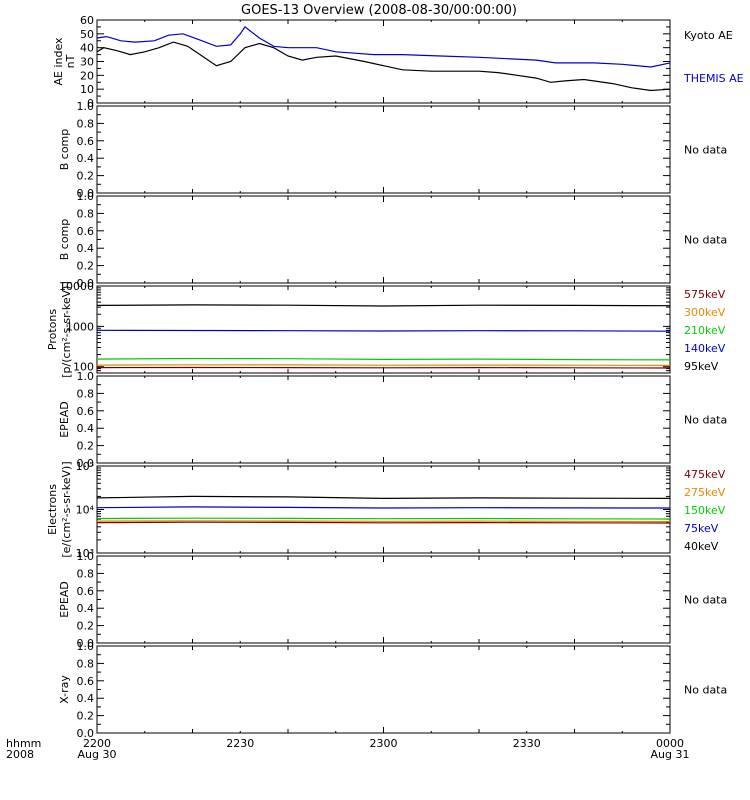 Image resolution: width=750 pixels, height=800 pixels. I want to click on legend-item: 150keV, so click(705, 510).